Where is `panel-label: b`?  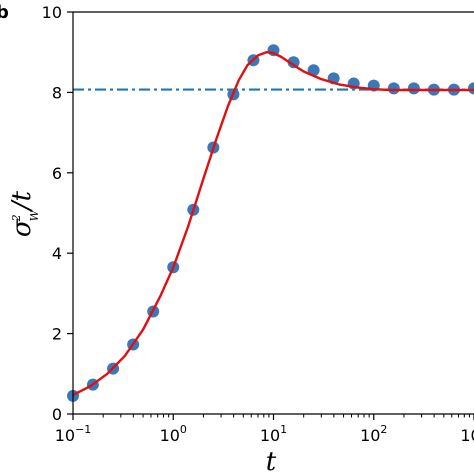 panel-label: b is located at coordinates (4, 12).